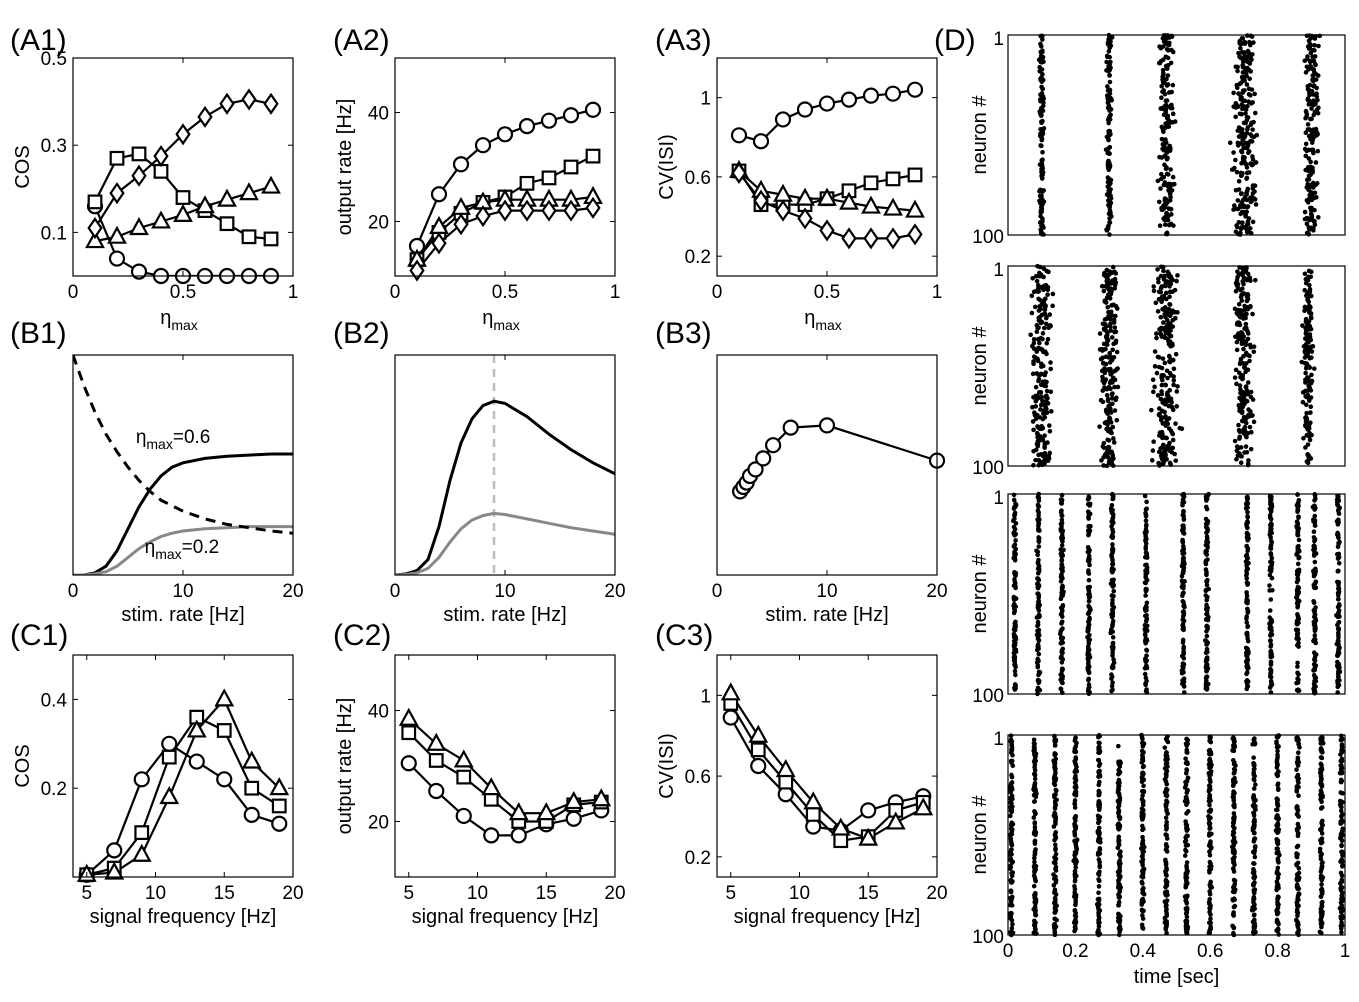  What do you see at coordinates (705, 99) in the screenshot?
I see `y-tick-label-A3-2: 1` at bounding box center [705, 99].